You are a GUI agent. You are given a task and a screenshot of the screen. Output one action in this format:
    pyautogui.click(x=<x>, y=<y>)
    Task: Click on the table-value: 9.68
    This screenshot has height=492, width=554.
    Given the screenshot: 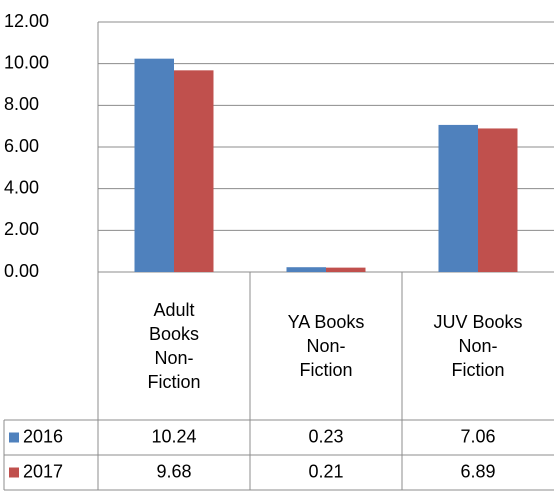 What is the action you would take?
    pyautogui.click(x=173, y=471)
    